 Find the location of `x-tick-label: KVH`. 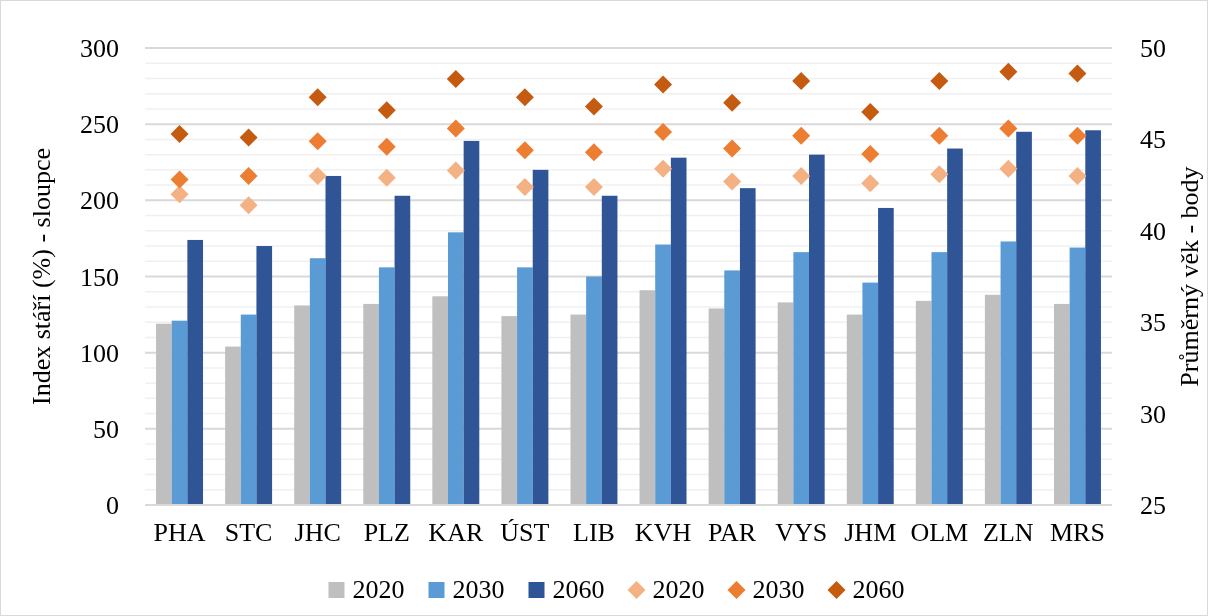

x-tick-label: KVH is located at coordinates (663, 532).